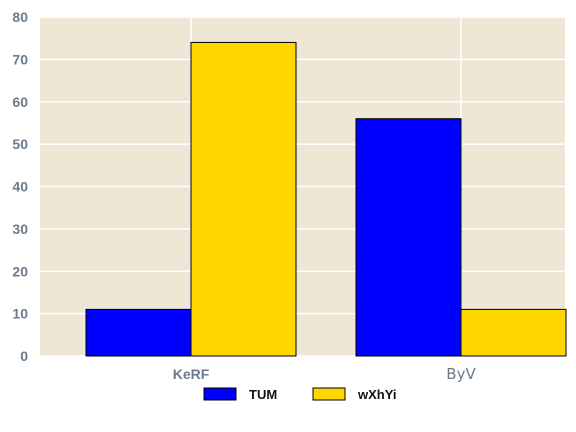  What do you see at coordinates (513, 332) in the screenshot?
I see `bar-wXhYi-ByV` at bounding box center [513, 332].